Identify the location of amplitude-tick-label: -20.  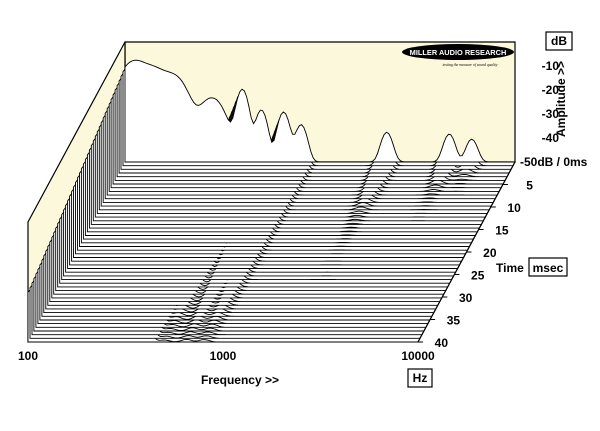
(551, 90).